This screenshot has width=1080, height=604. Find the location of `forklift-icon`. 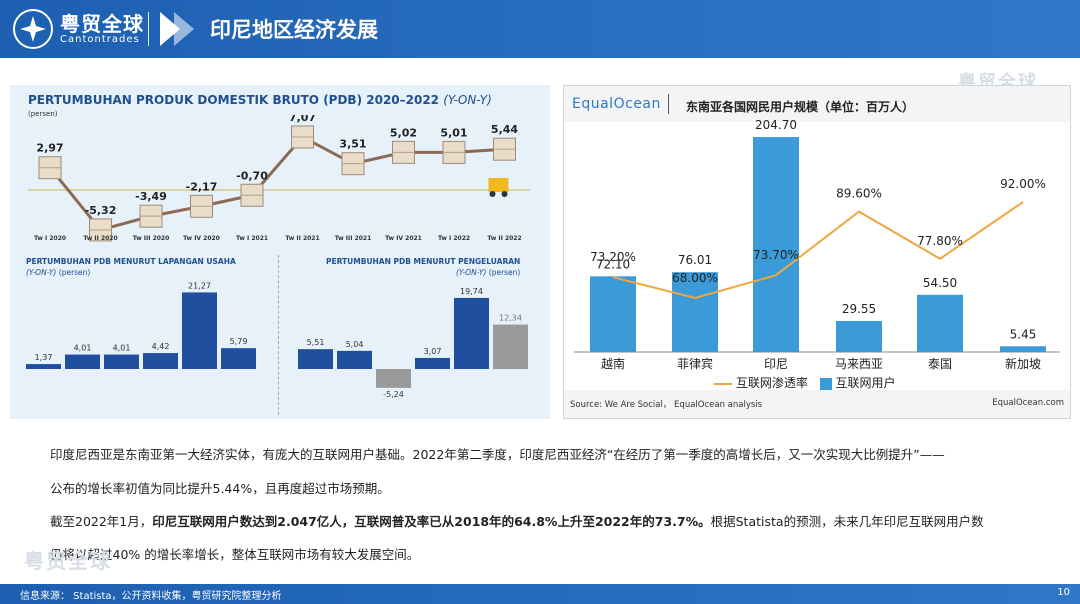

forklift-icon is located at coordinates (498, 185).